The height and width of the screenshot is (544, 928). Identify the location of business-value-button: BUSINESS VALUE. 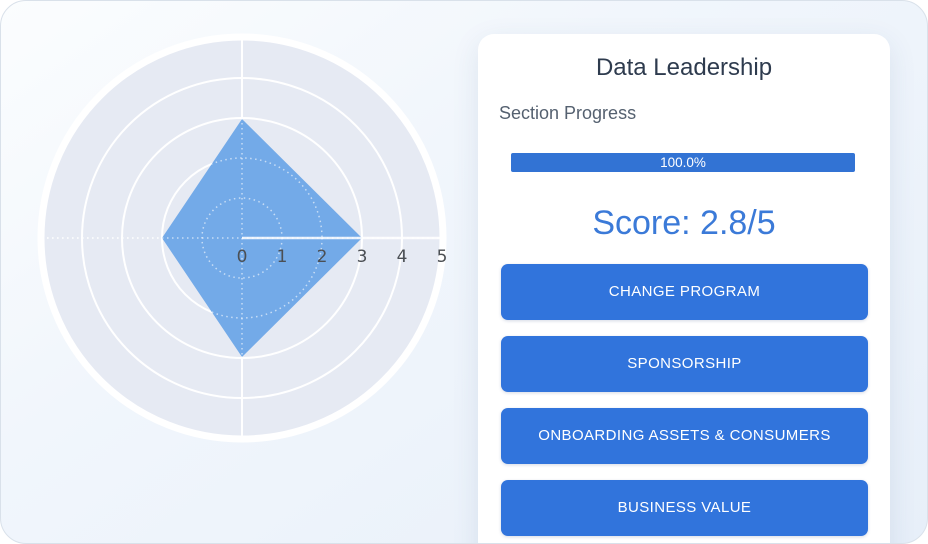
(684, 508).